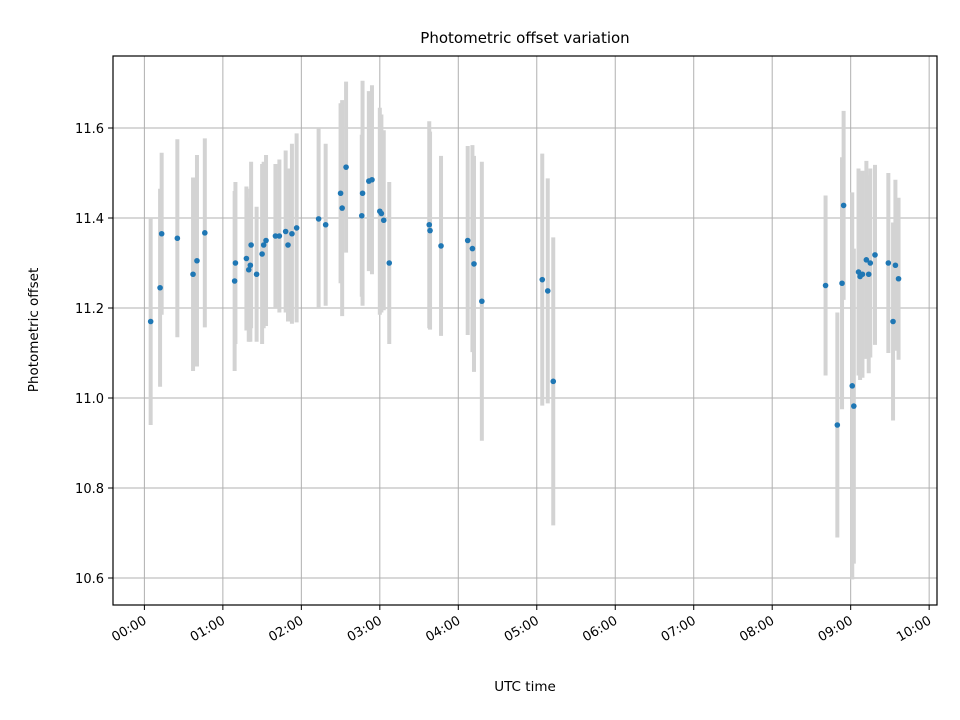  What do you see at coordinates (89, 219) in the screenshot?
I see `y-tick-label: 11.4` at bounding box center [89, 219].